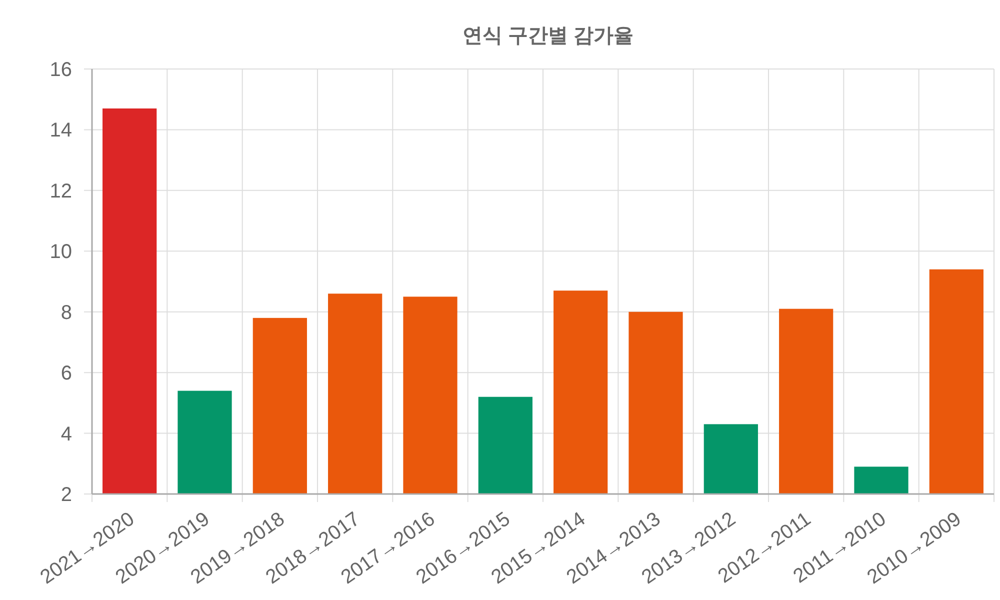 Image resolution: width=1000 pixels, height=600 pixels. What do you see at coordinates (61, 131) in the screenshot?
I see `y-tick-label: 14` at bounding box center [61, 131].